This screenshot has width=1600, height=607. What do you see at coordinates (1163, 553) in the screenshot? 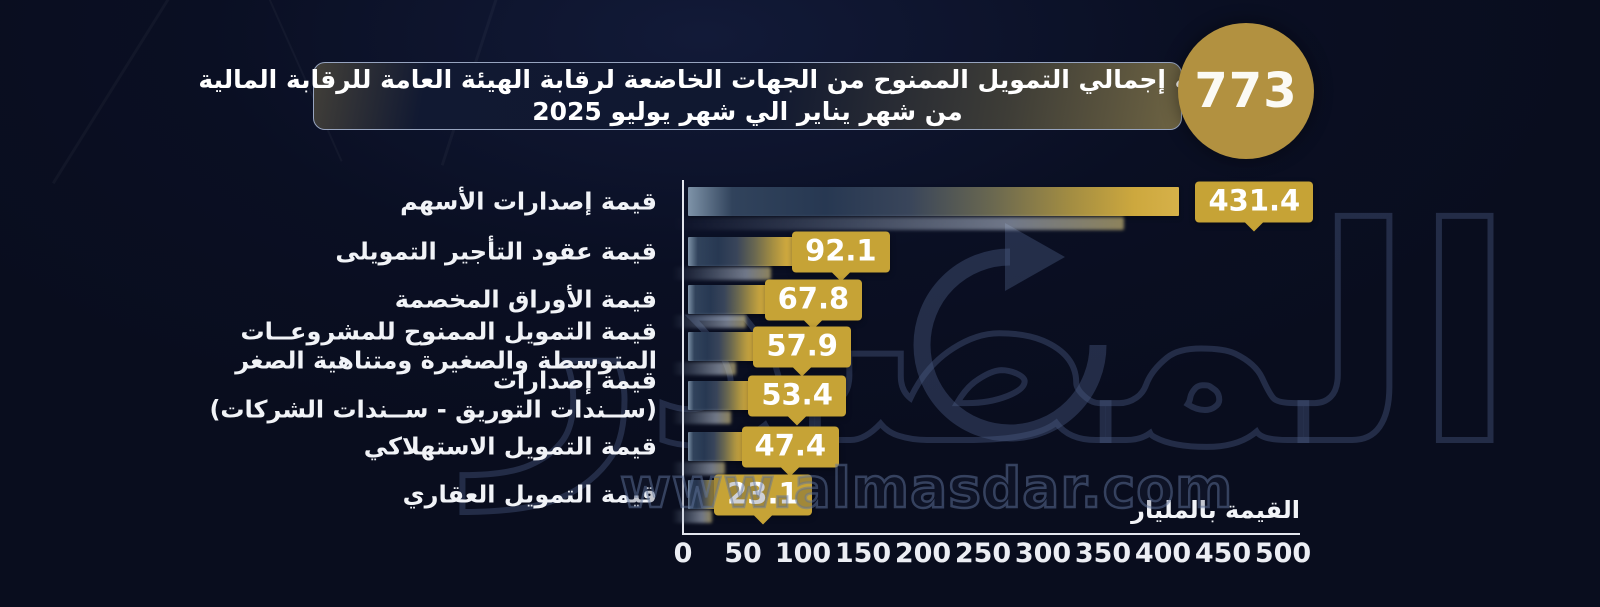
I see `x-tick-400: 400` at bounding box center [1163, 553].